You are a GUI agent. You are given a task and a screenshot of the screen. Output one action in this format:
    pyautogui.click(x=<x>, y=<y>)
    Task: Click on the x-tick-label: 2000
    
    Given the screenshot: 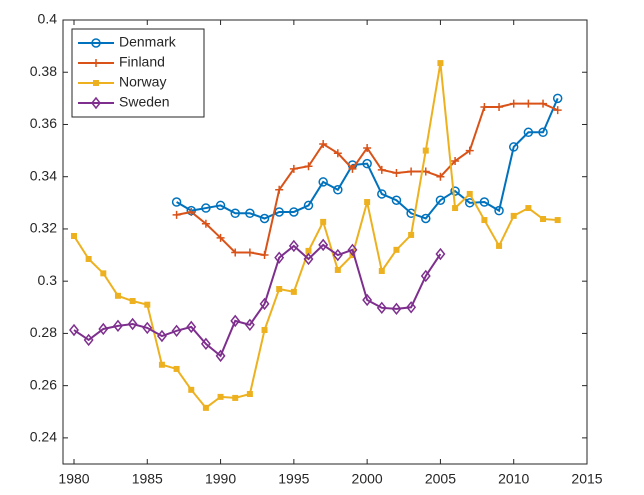 What is the action you would take?
    pyautogui.click(x=367, y=479)
    